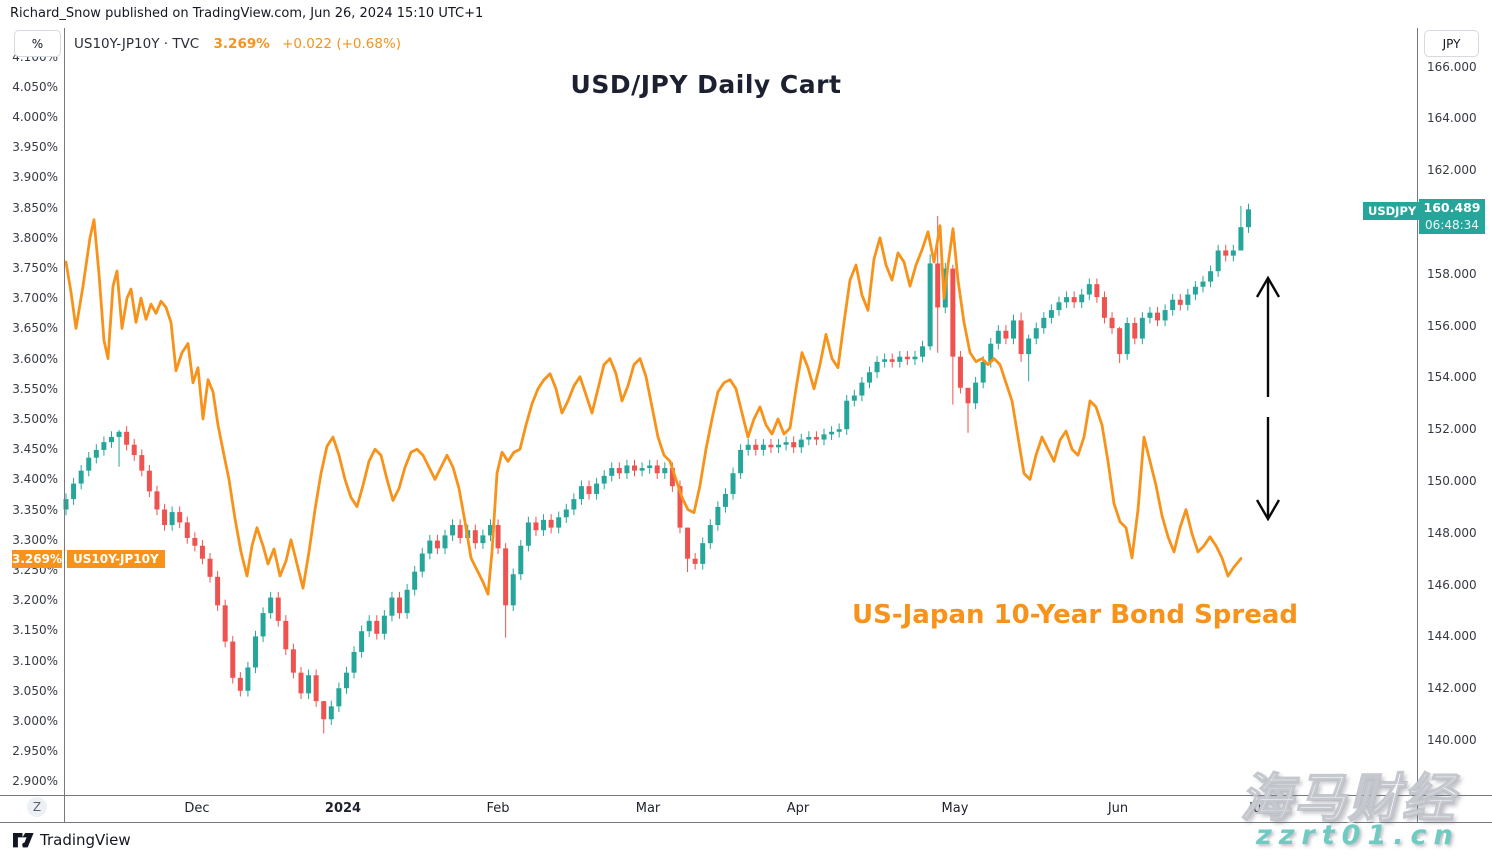  What do you see at coordinates (1451, 43) in the screenshot?
I see `jpy-unit-button: JPY` at bounding box center [1451, 43].